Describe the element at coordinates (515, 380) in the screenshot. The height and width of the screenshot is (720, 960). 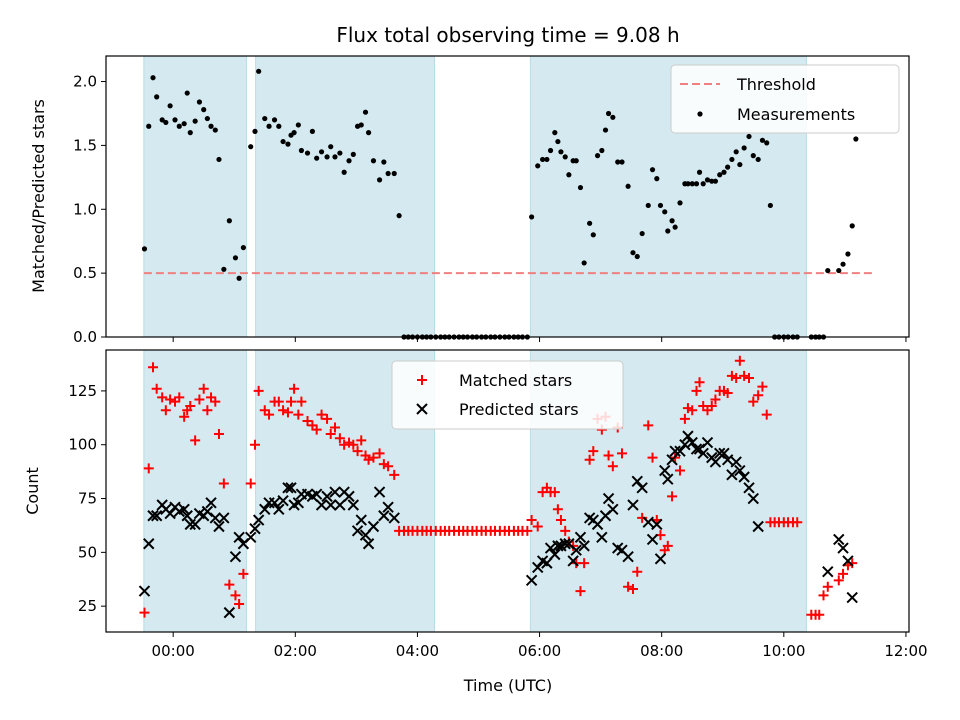
I see `legend-matched-label: Matched stars` at that location.